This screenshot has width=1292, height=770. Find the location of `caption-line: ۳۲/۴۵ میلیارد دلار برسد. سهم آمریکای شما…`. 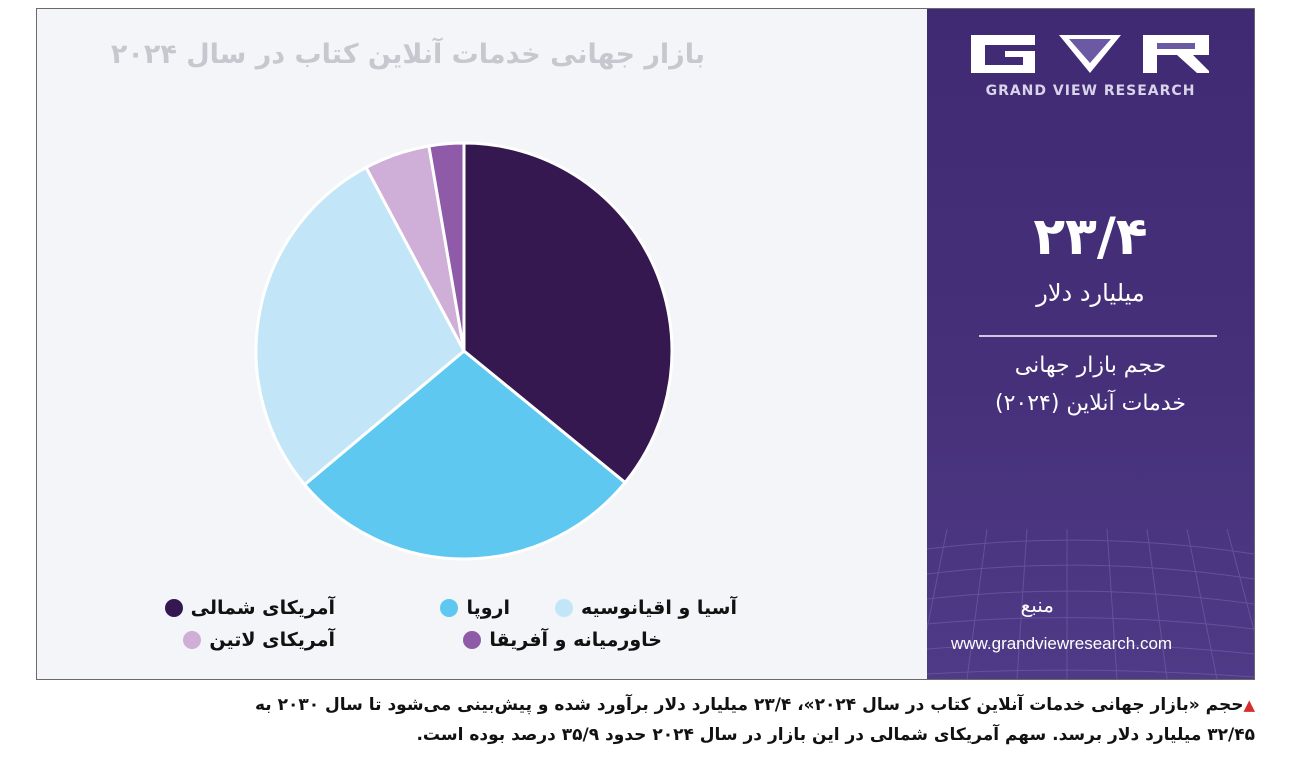

caption-line: ۳۲/۴۵ میلیارد دلار برسد. سهم آمریکای شما… is located at coordinates (835, 735).